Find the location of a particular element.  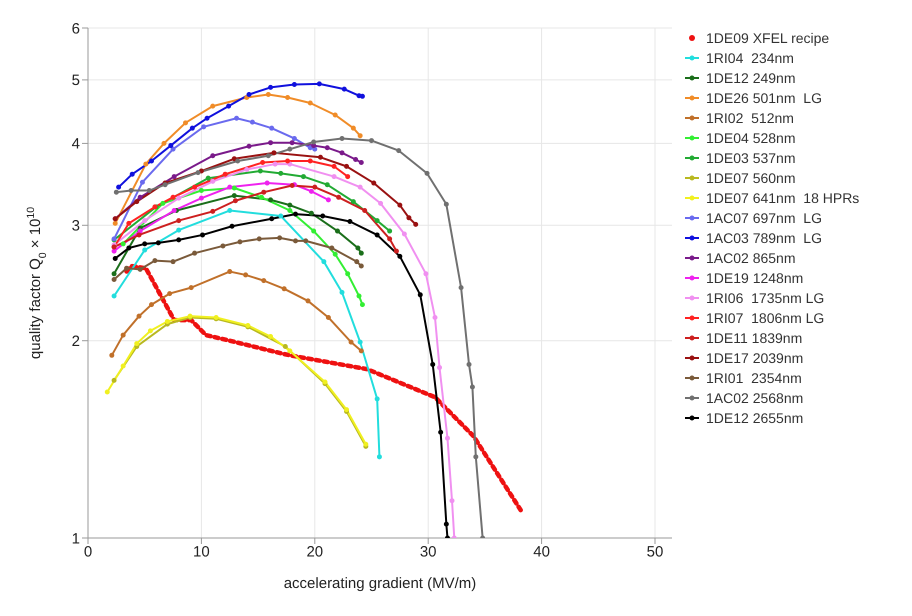

legend-label: 1AC03 789nm LG is located at coordinates (764, 238).